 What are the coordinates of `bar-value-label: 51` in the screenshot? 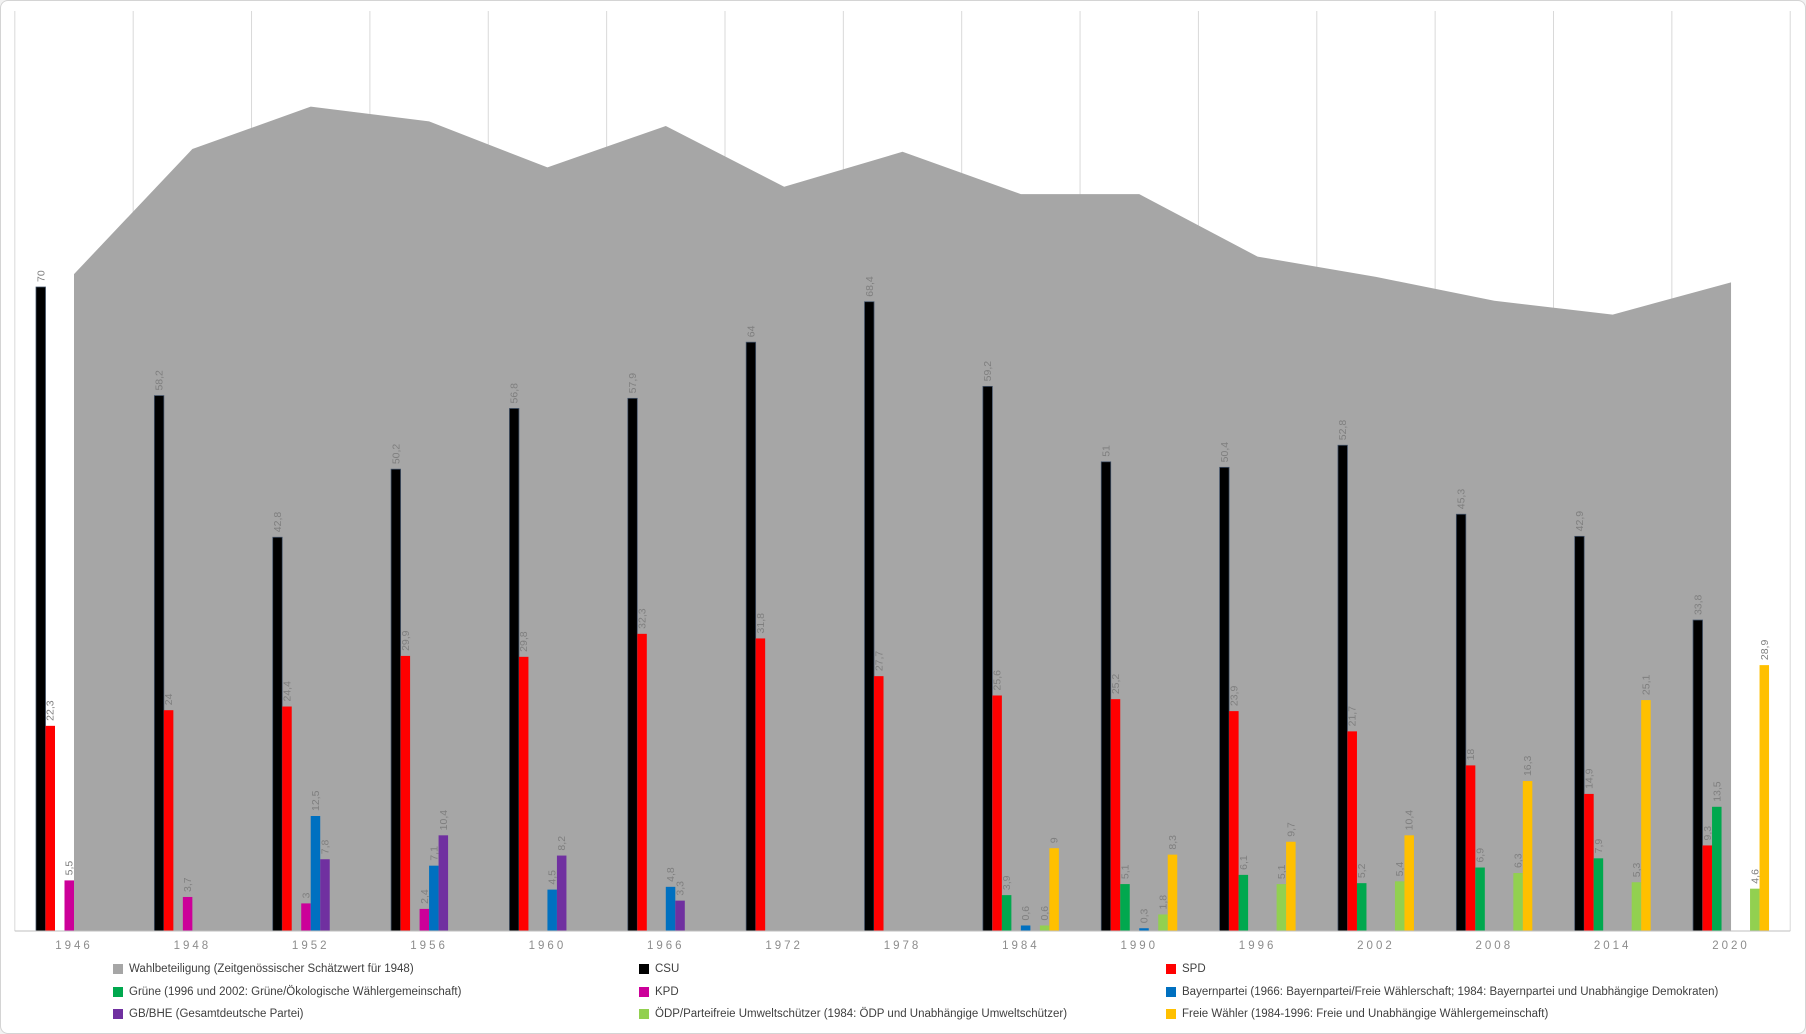 It's located at (1106, 451).